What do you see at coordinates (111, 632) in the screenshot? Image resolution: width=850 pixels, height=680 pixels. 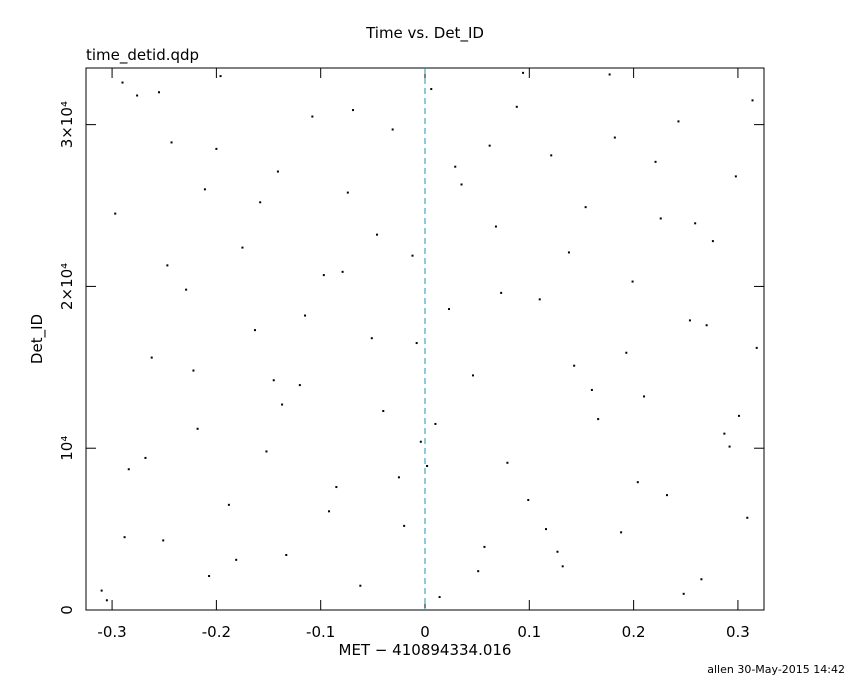 I see `x-tick-label: -0.3` at bounding box center [111, 632].